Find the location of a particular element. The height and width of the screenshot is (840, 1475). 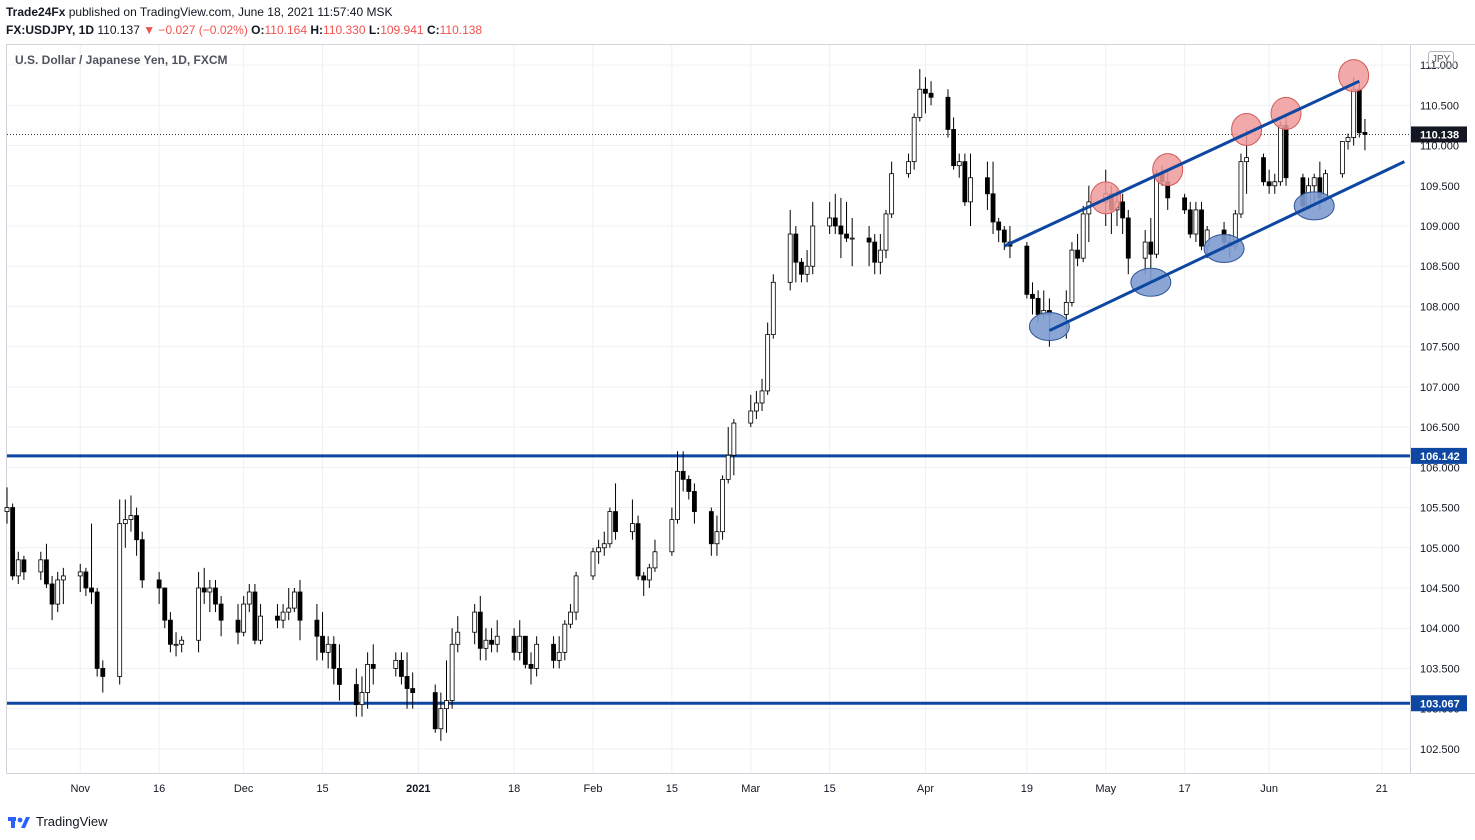

channel-line-upper is located at coordinates (1181, 163).